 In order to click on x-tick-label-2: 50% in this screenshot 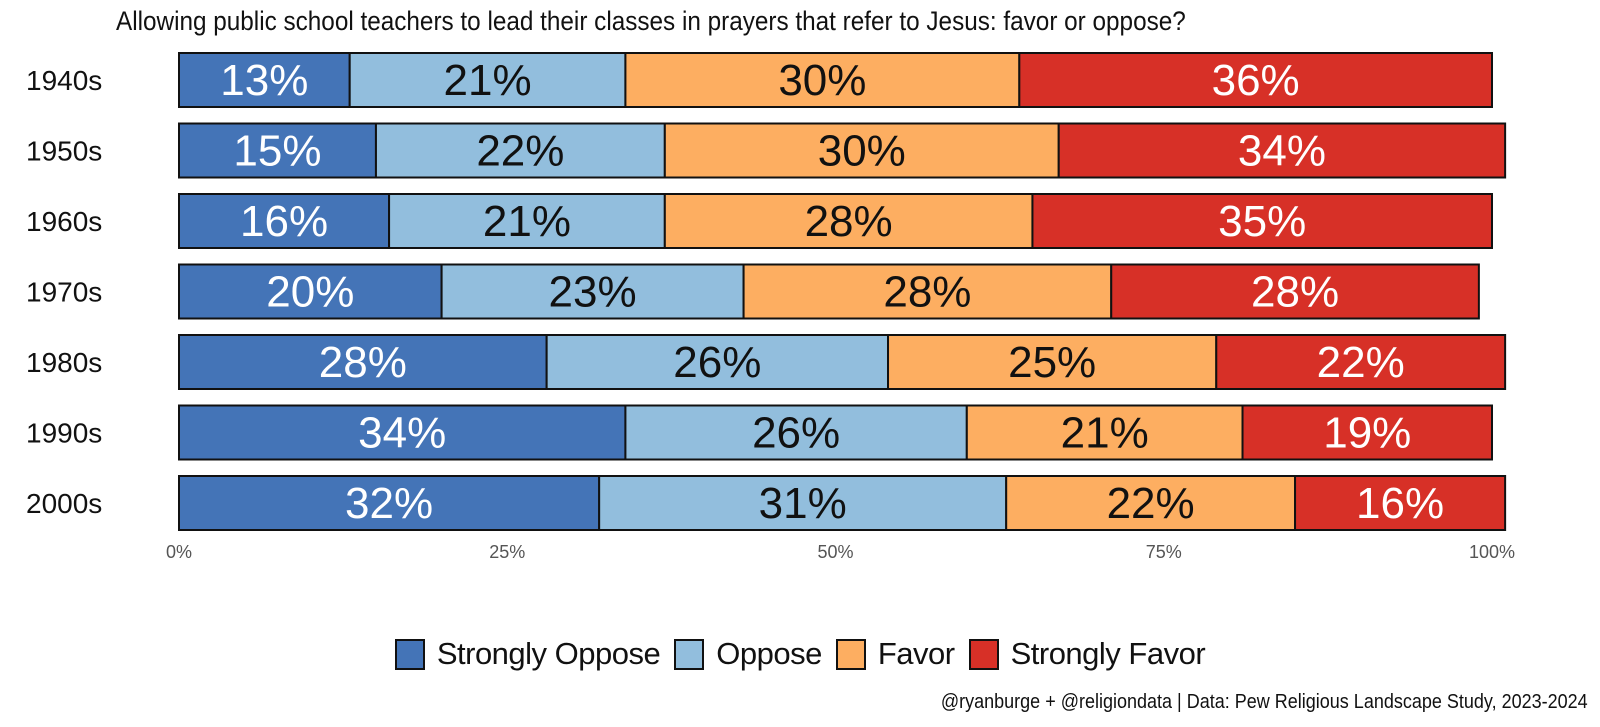, I will do `click(835, 552)`.